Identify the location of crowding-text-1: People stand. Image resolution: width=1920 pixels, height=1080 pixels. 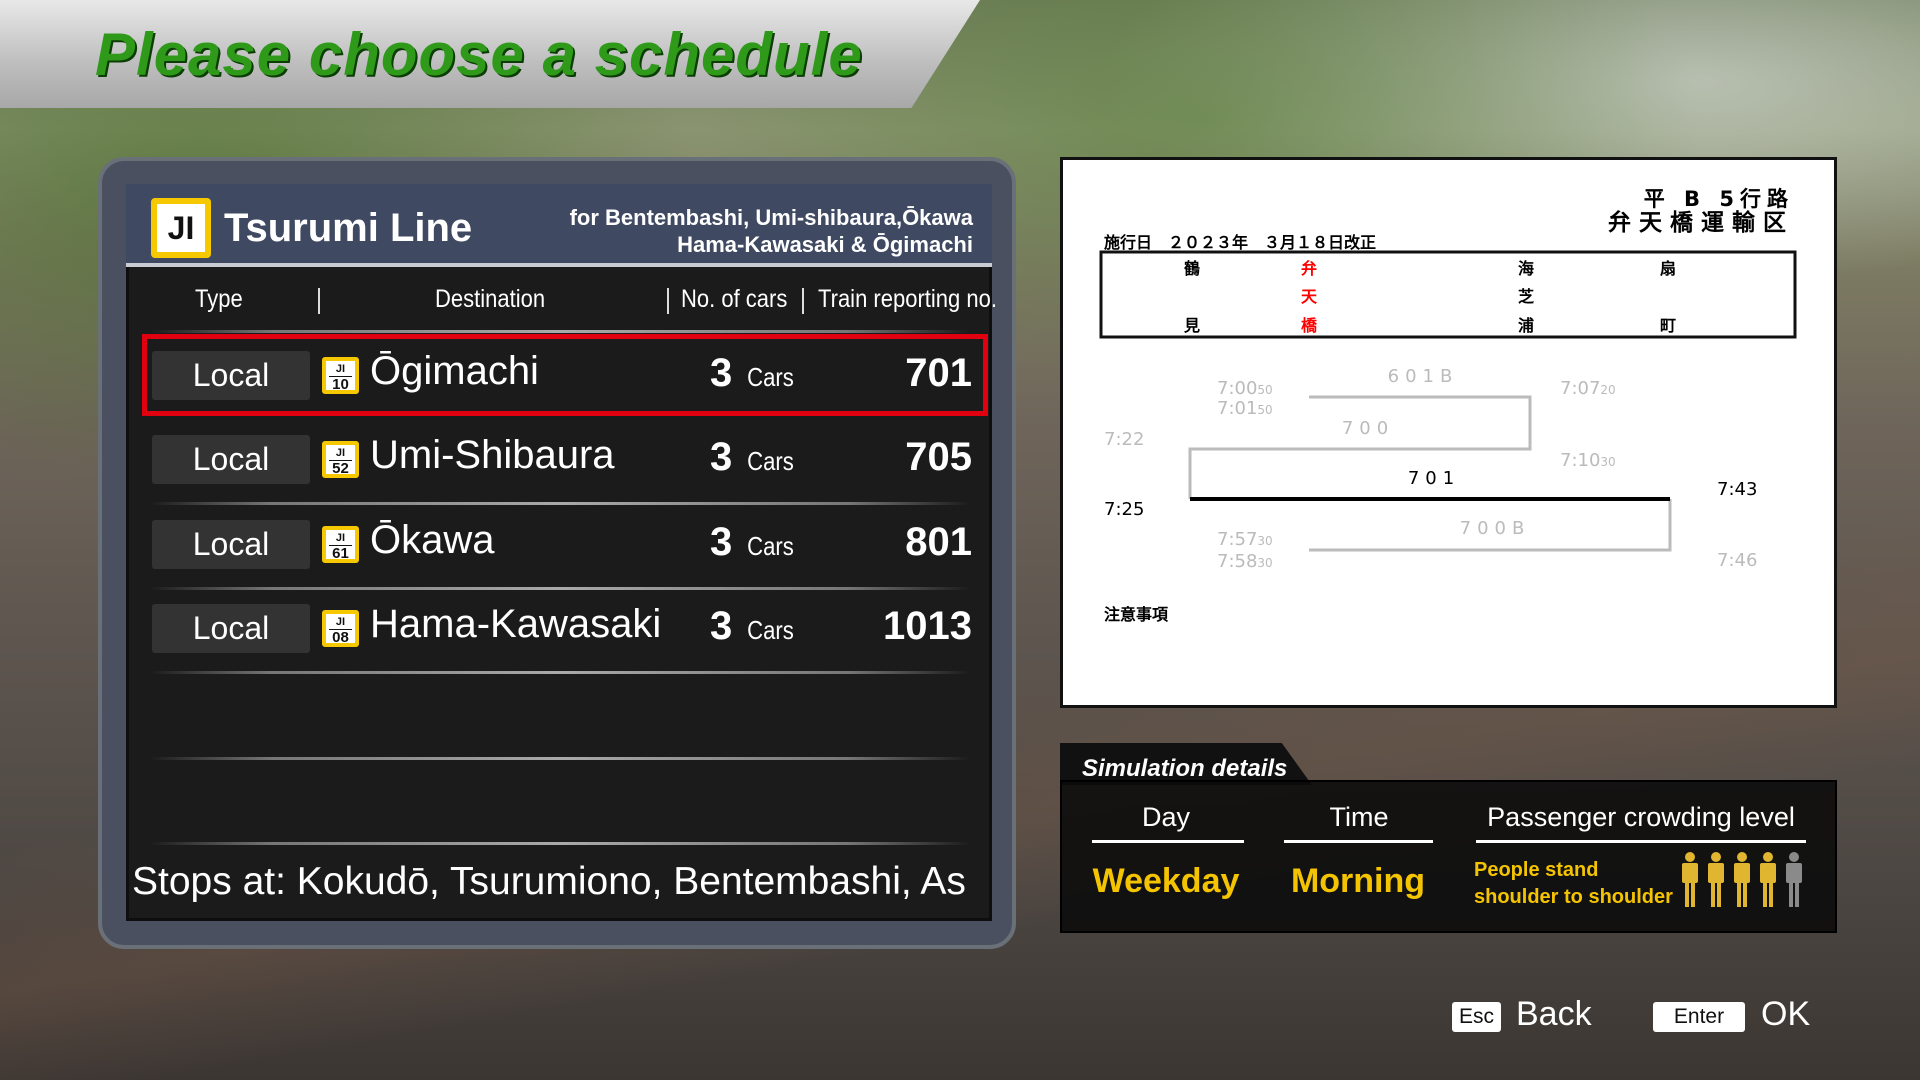
(1536, 870).